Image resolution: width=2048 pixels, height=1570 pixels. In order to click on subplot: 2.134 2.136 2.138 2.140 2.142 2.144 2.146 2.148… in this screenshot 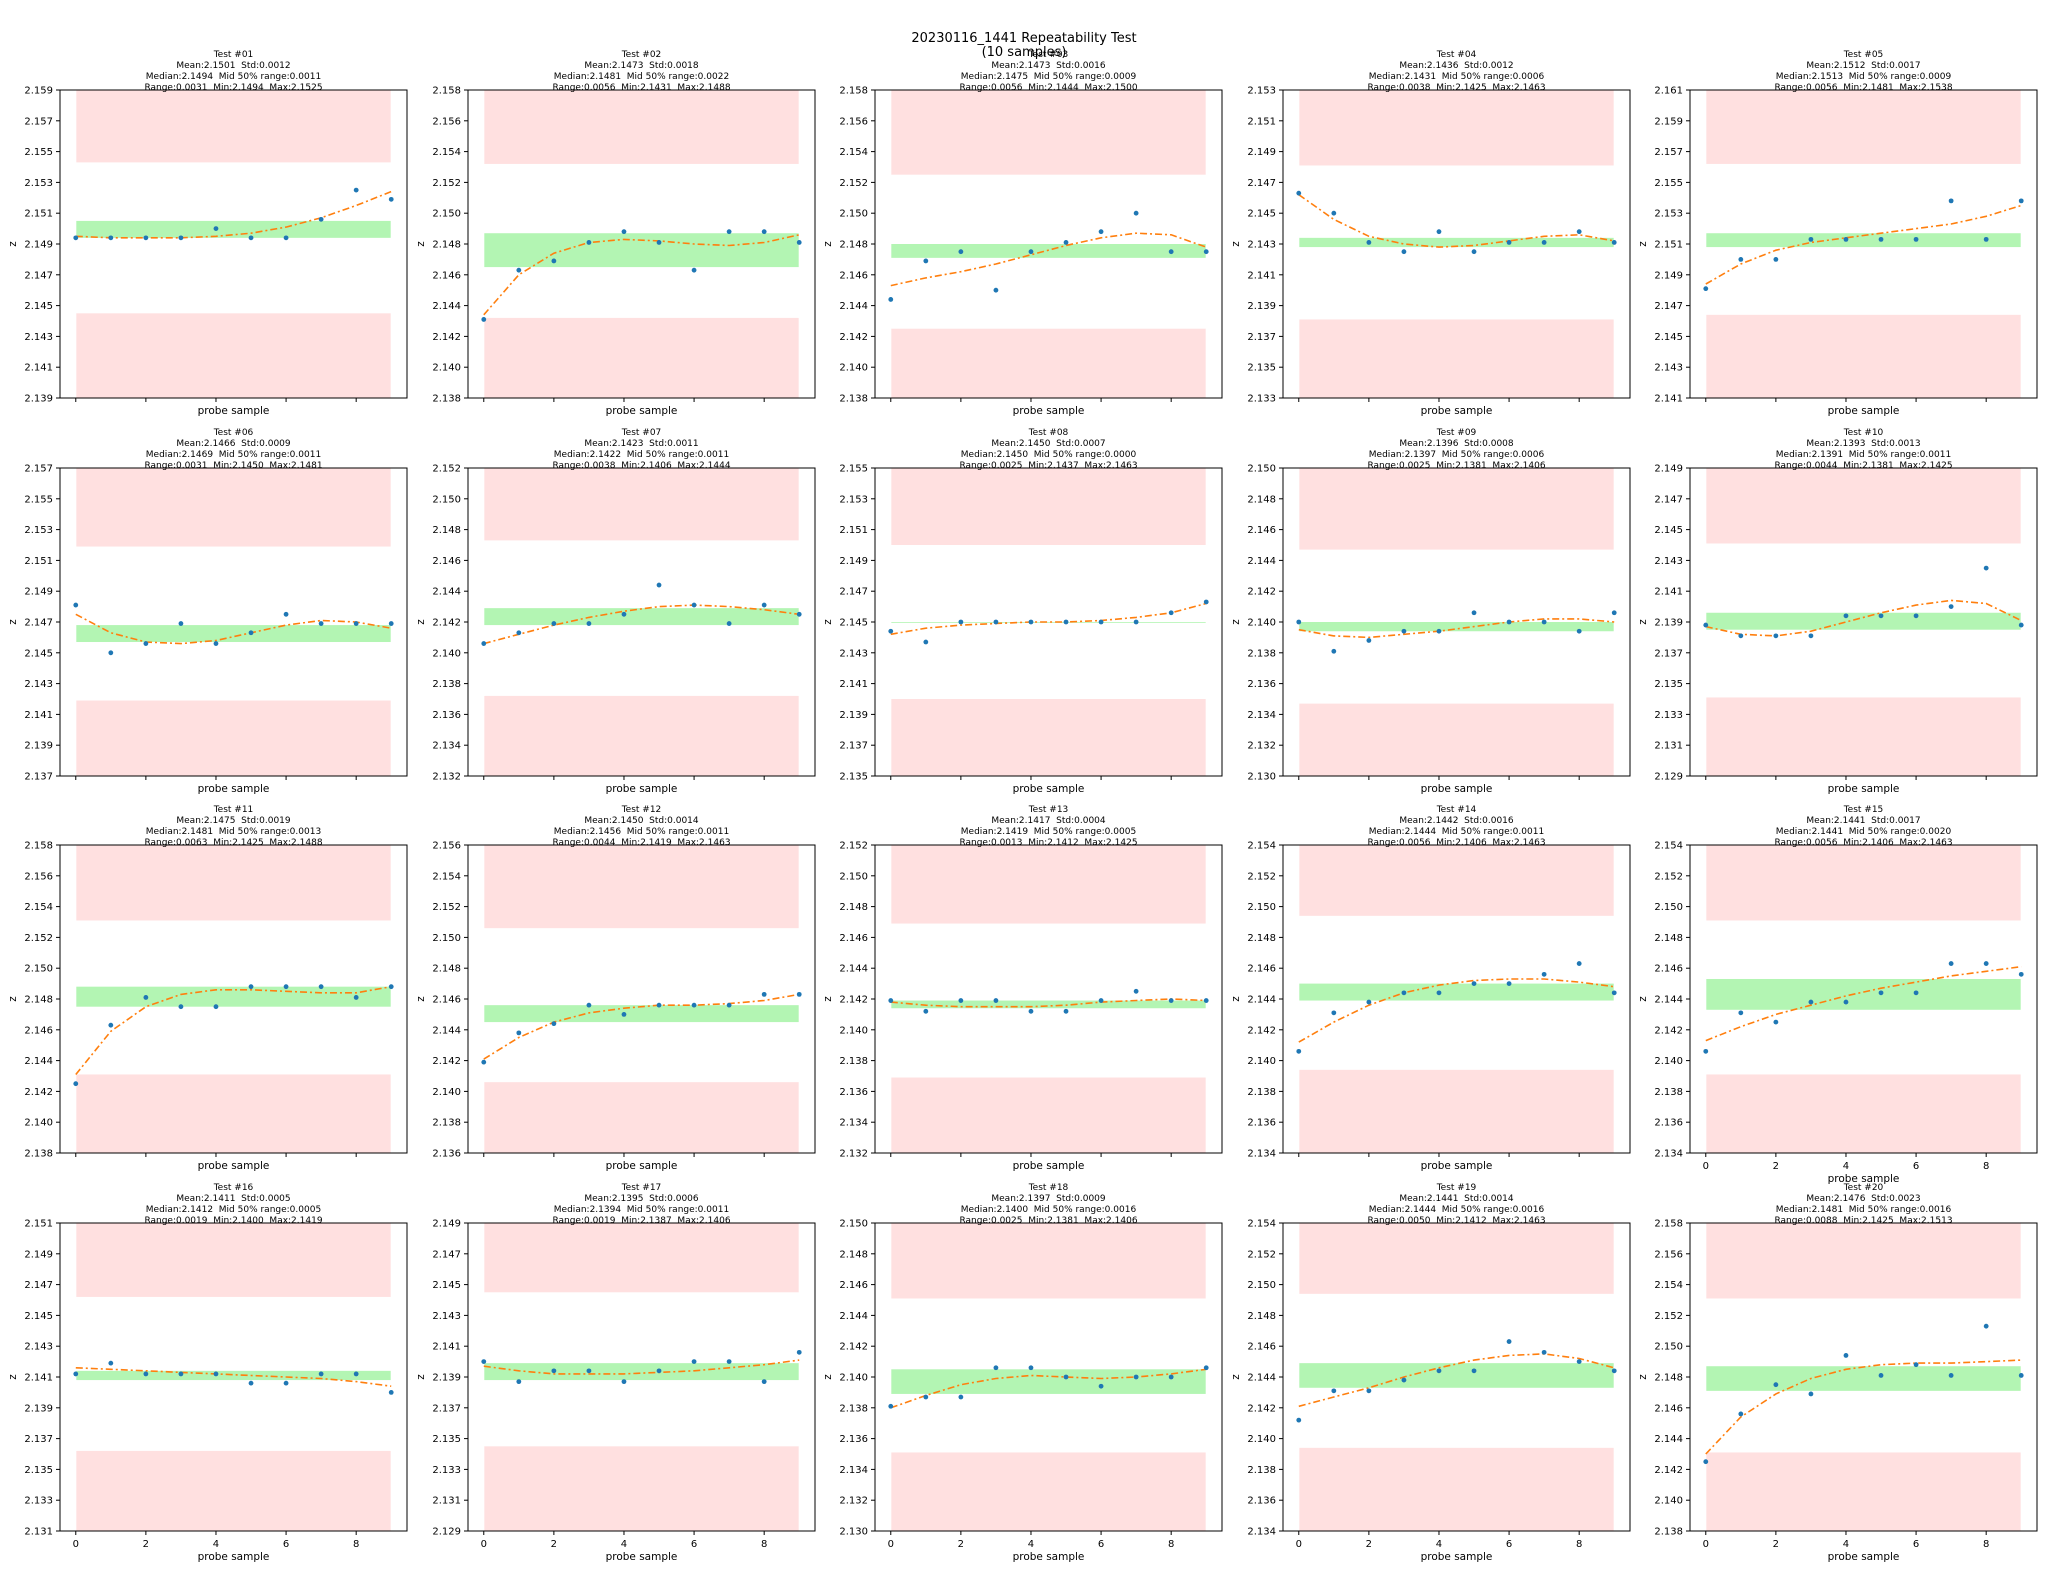, I will do `click(1430, 1373)`.